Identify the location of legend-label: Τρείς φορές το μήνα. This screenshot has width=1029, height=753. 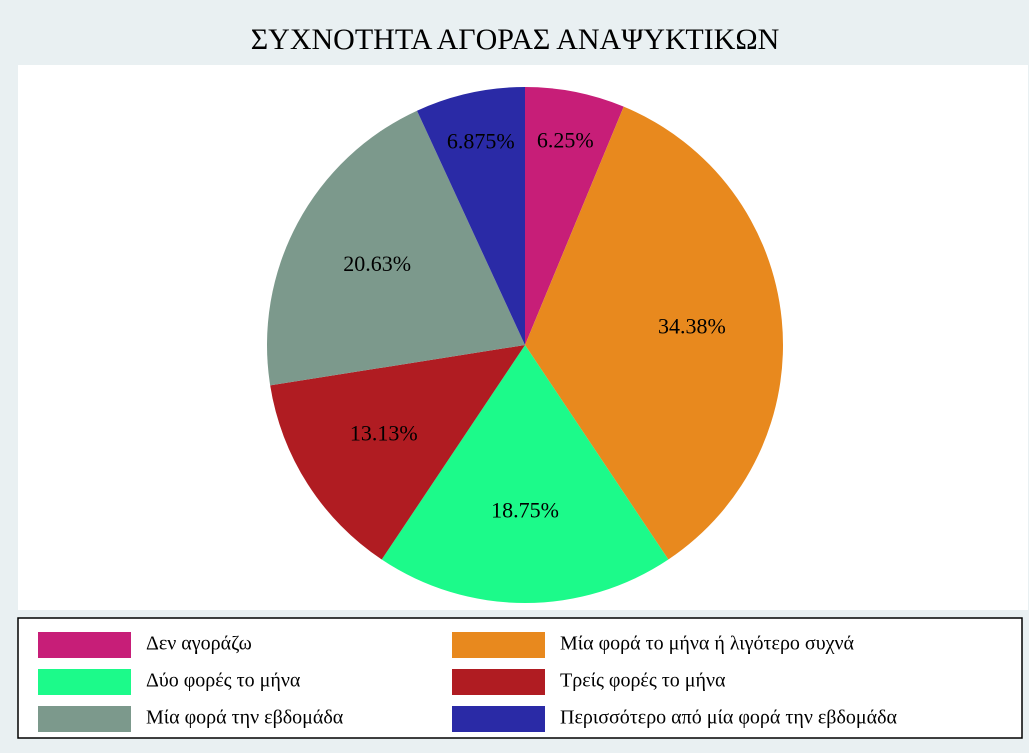
(643, 681).